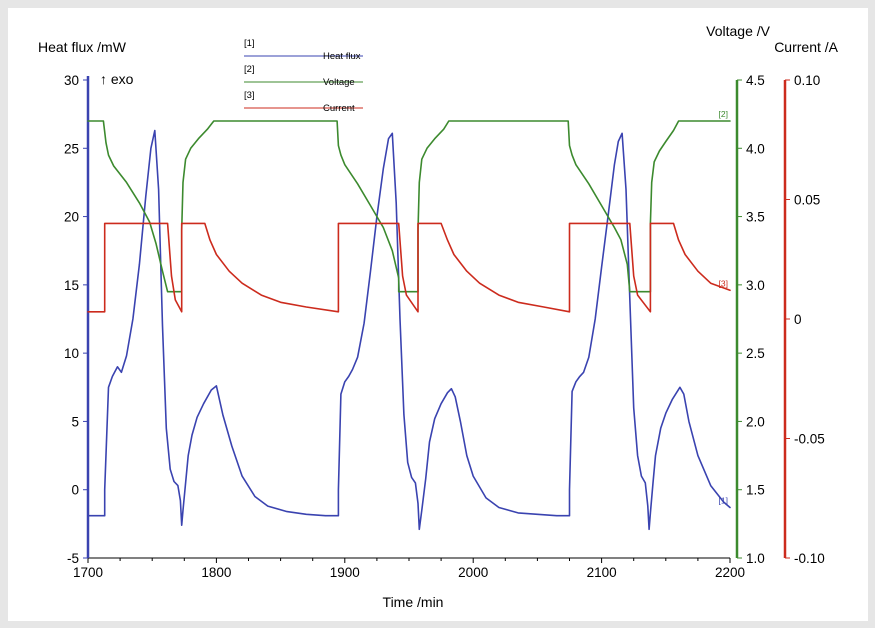  Describe the element at coordinates (755, 148) in the screenshot. I see `voltage-tick-label: 4.0` at that location.